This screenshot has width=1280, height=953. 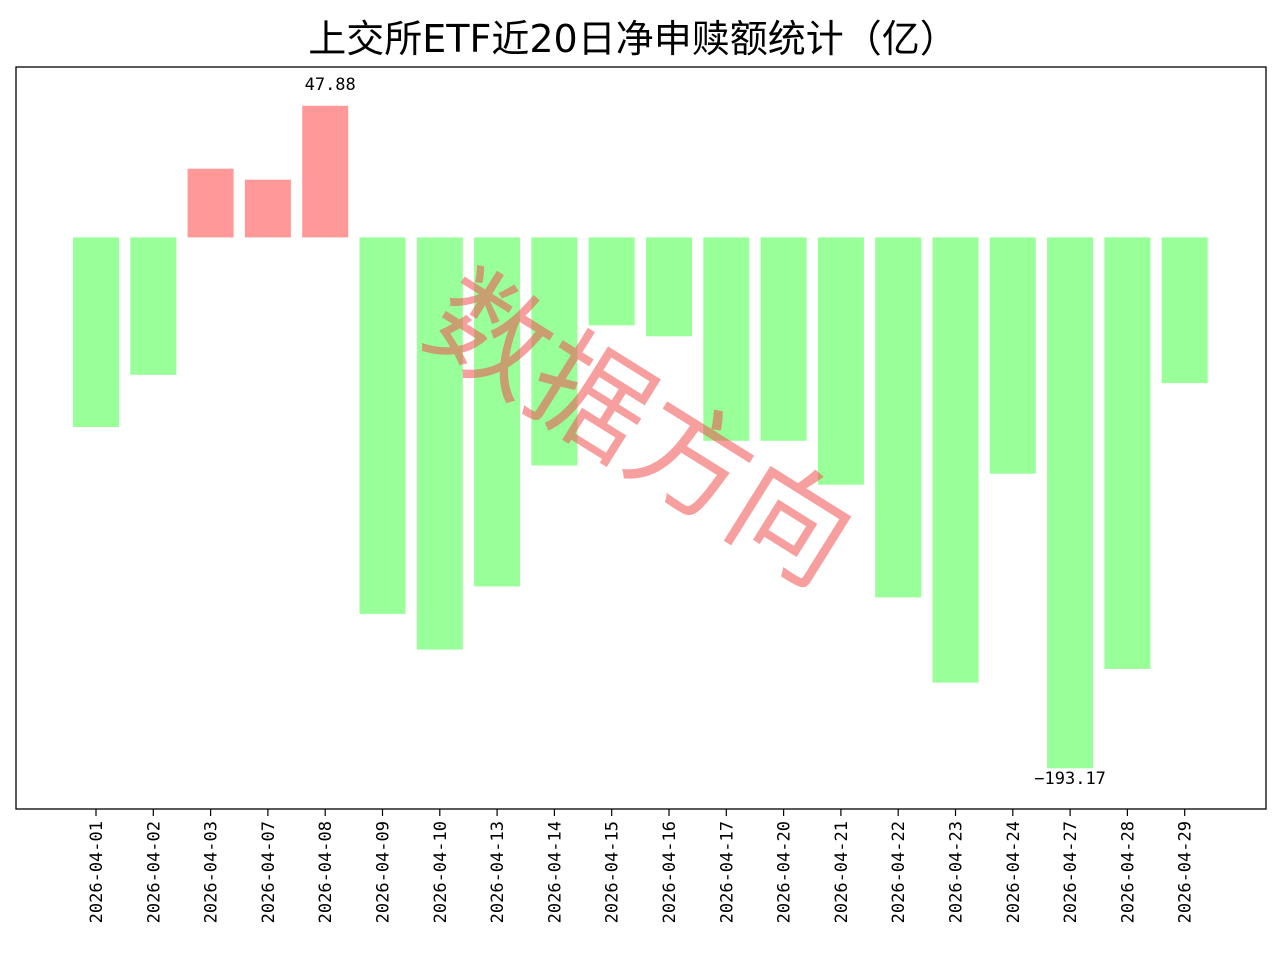 What do you see at coordinates (613, 872) in the screenshot?
I see `x-tick-label: 2026-04-15` at bounding box center [613, 872].